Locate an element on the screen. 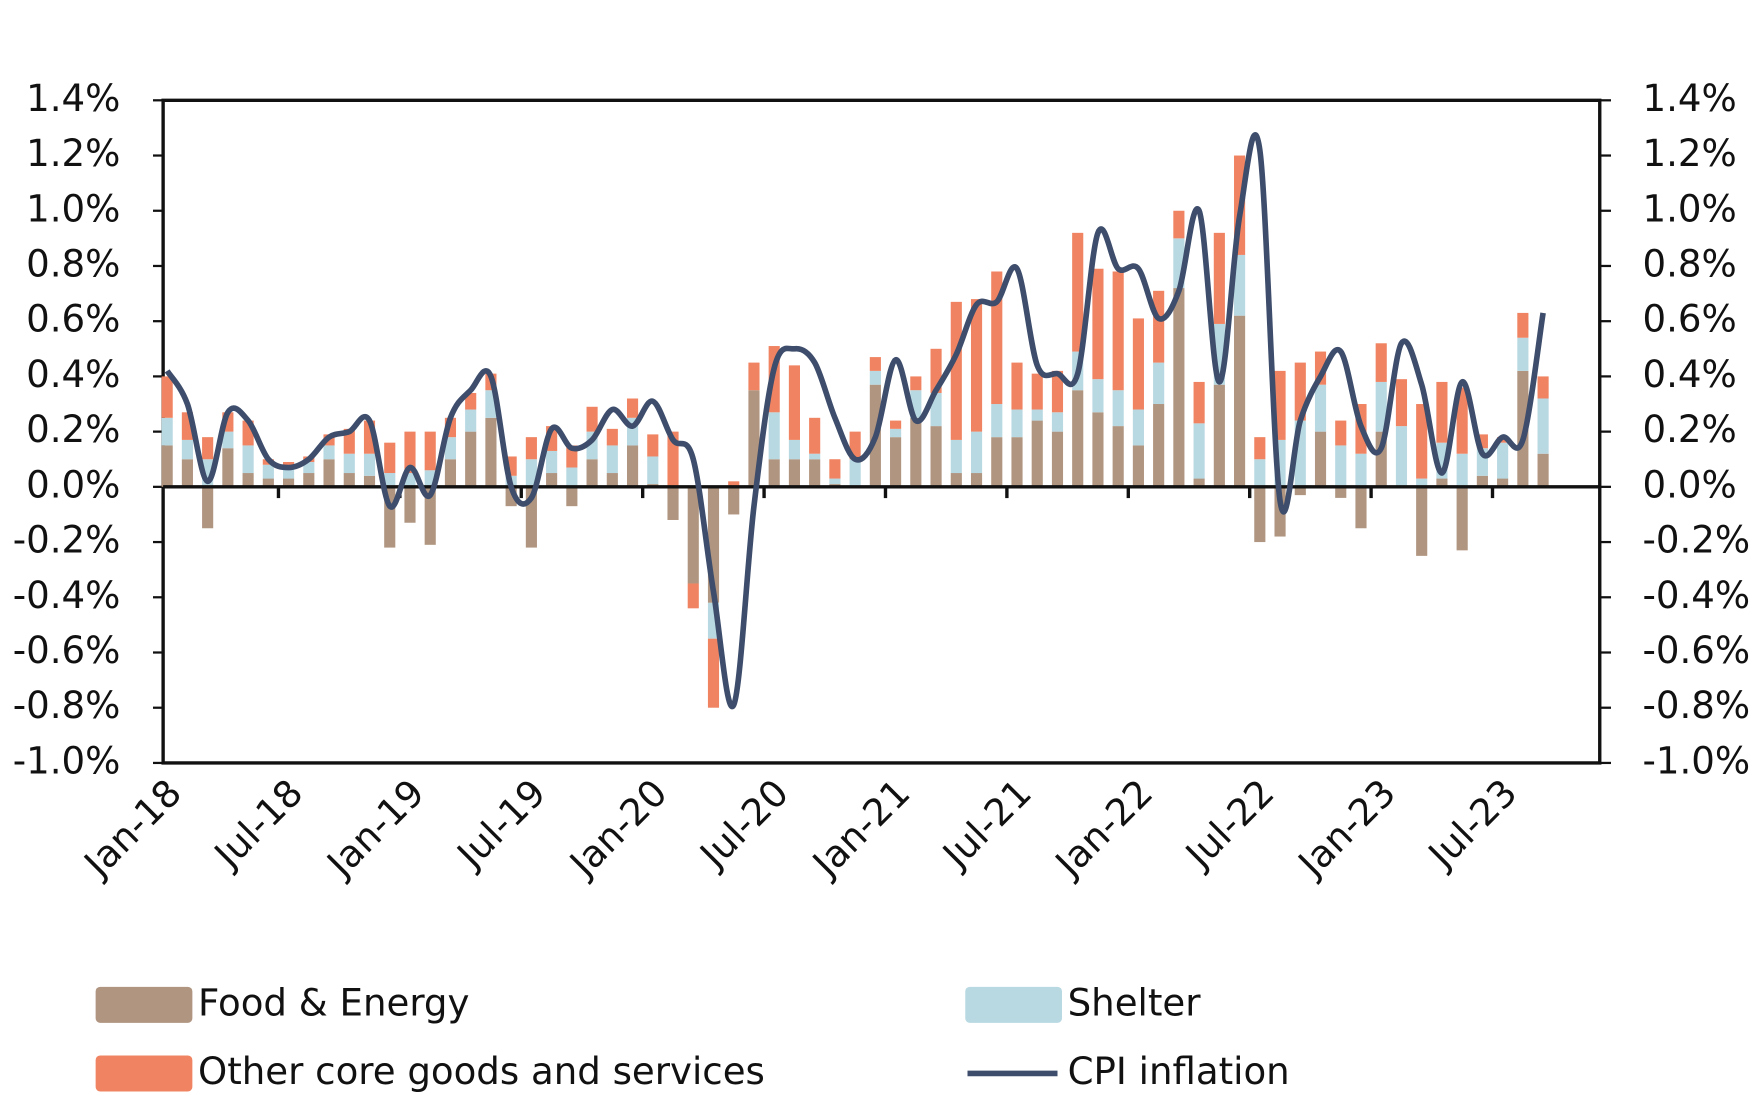 This screenshot has height=1104, width=1755. y2-tick-label: 0.8% is located at coordinates (1690, 263).